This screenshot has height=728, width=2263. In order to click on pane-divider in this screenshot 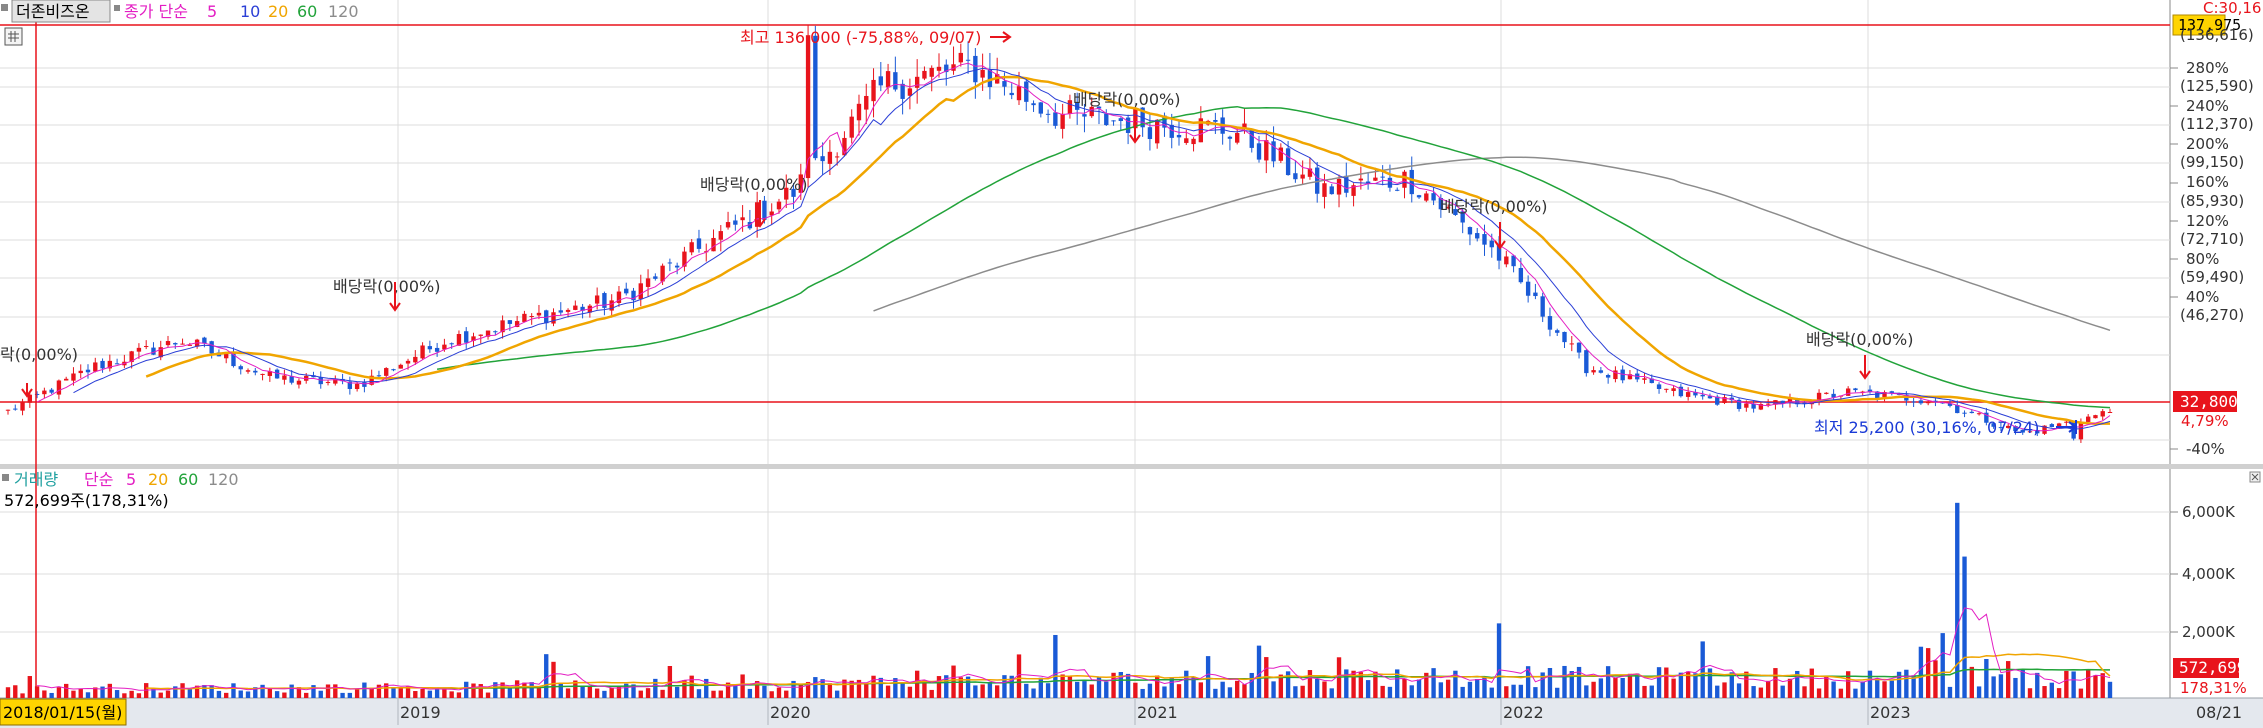, I will do `click(1131, 466)`.